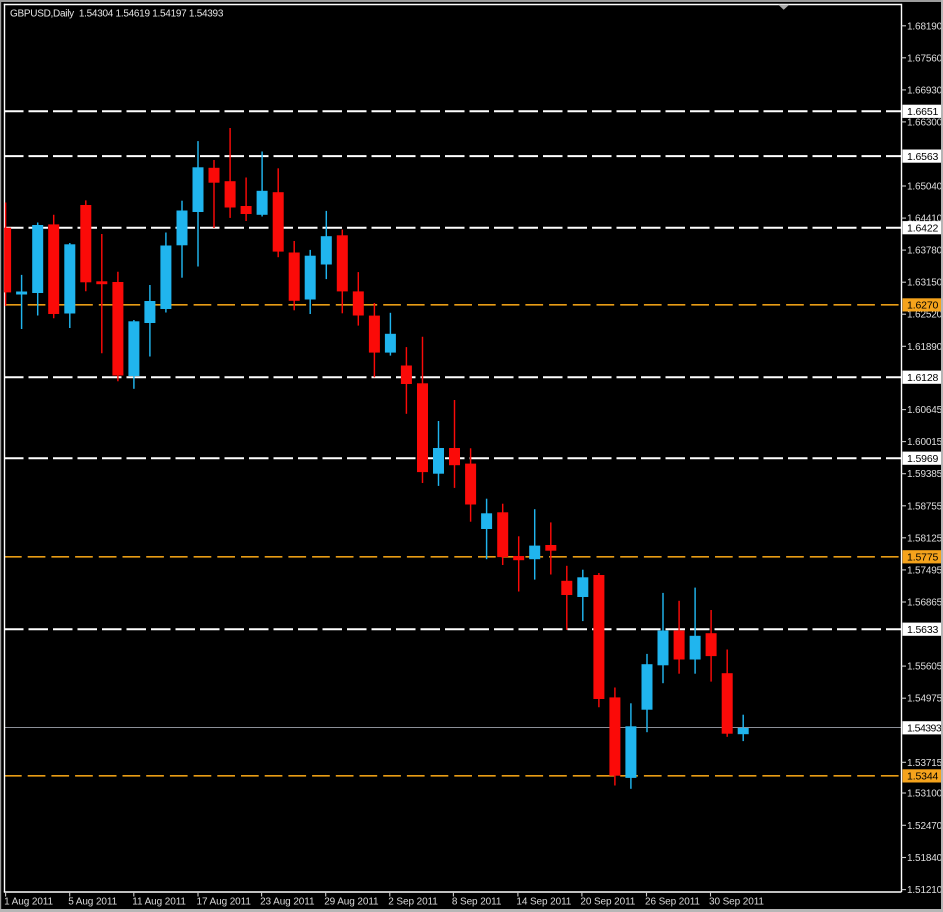 The image size is (943, 912). Describe the element at coordinates (925, 283) in the screenshot. I see `svg-text: 1.63150` at that location.